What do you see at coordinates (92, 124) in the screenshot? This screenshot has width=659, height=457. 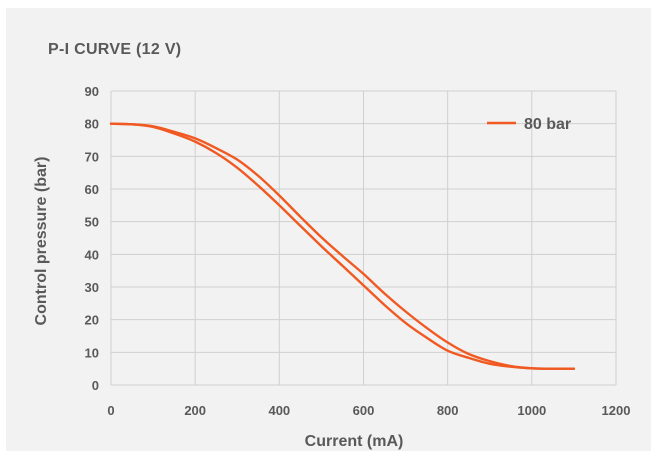 I see `y-tick-label-80: 80` at bounding box center [92, 124].